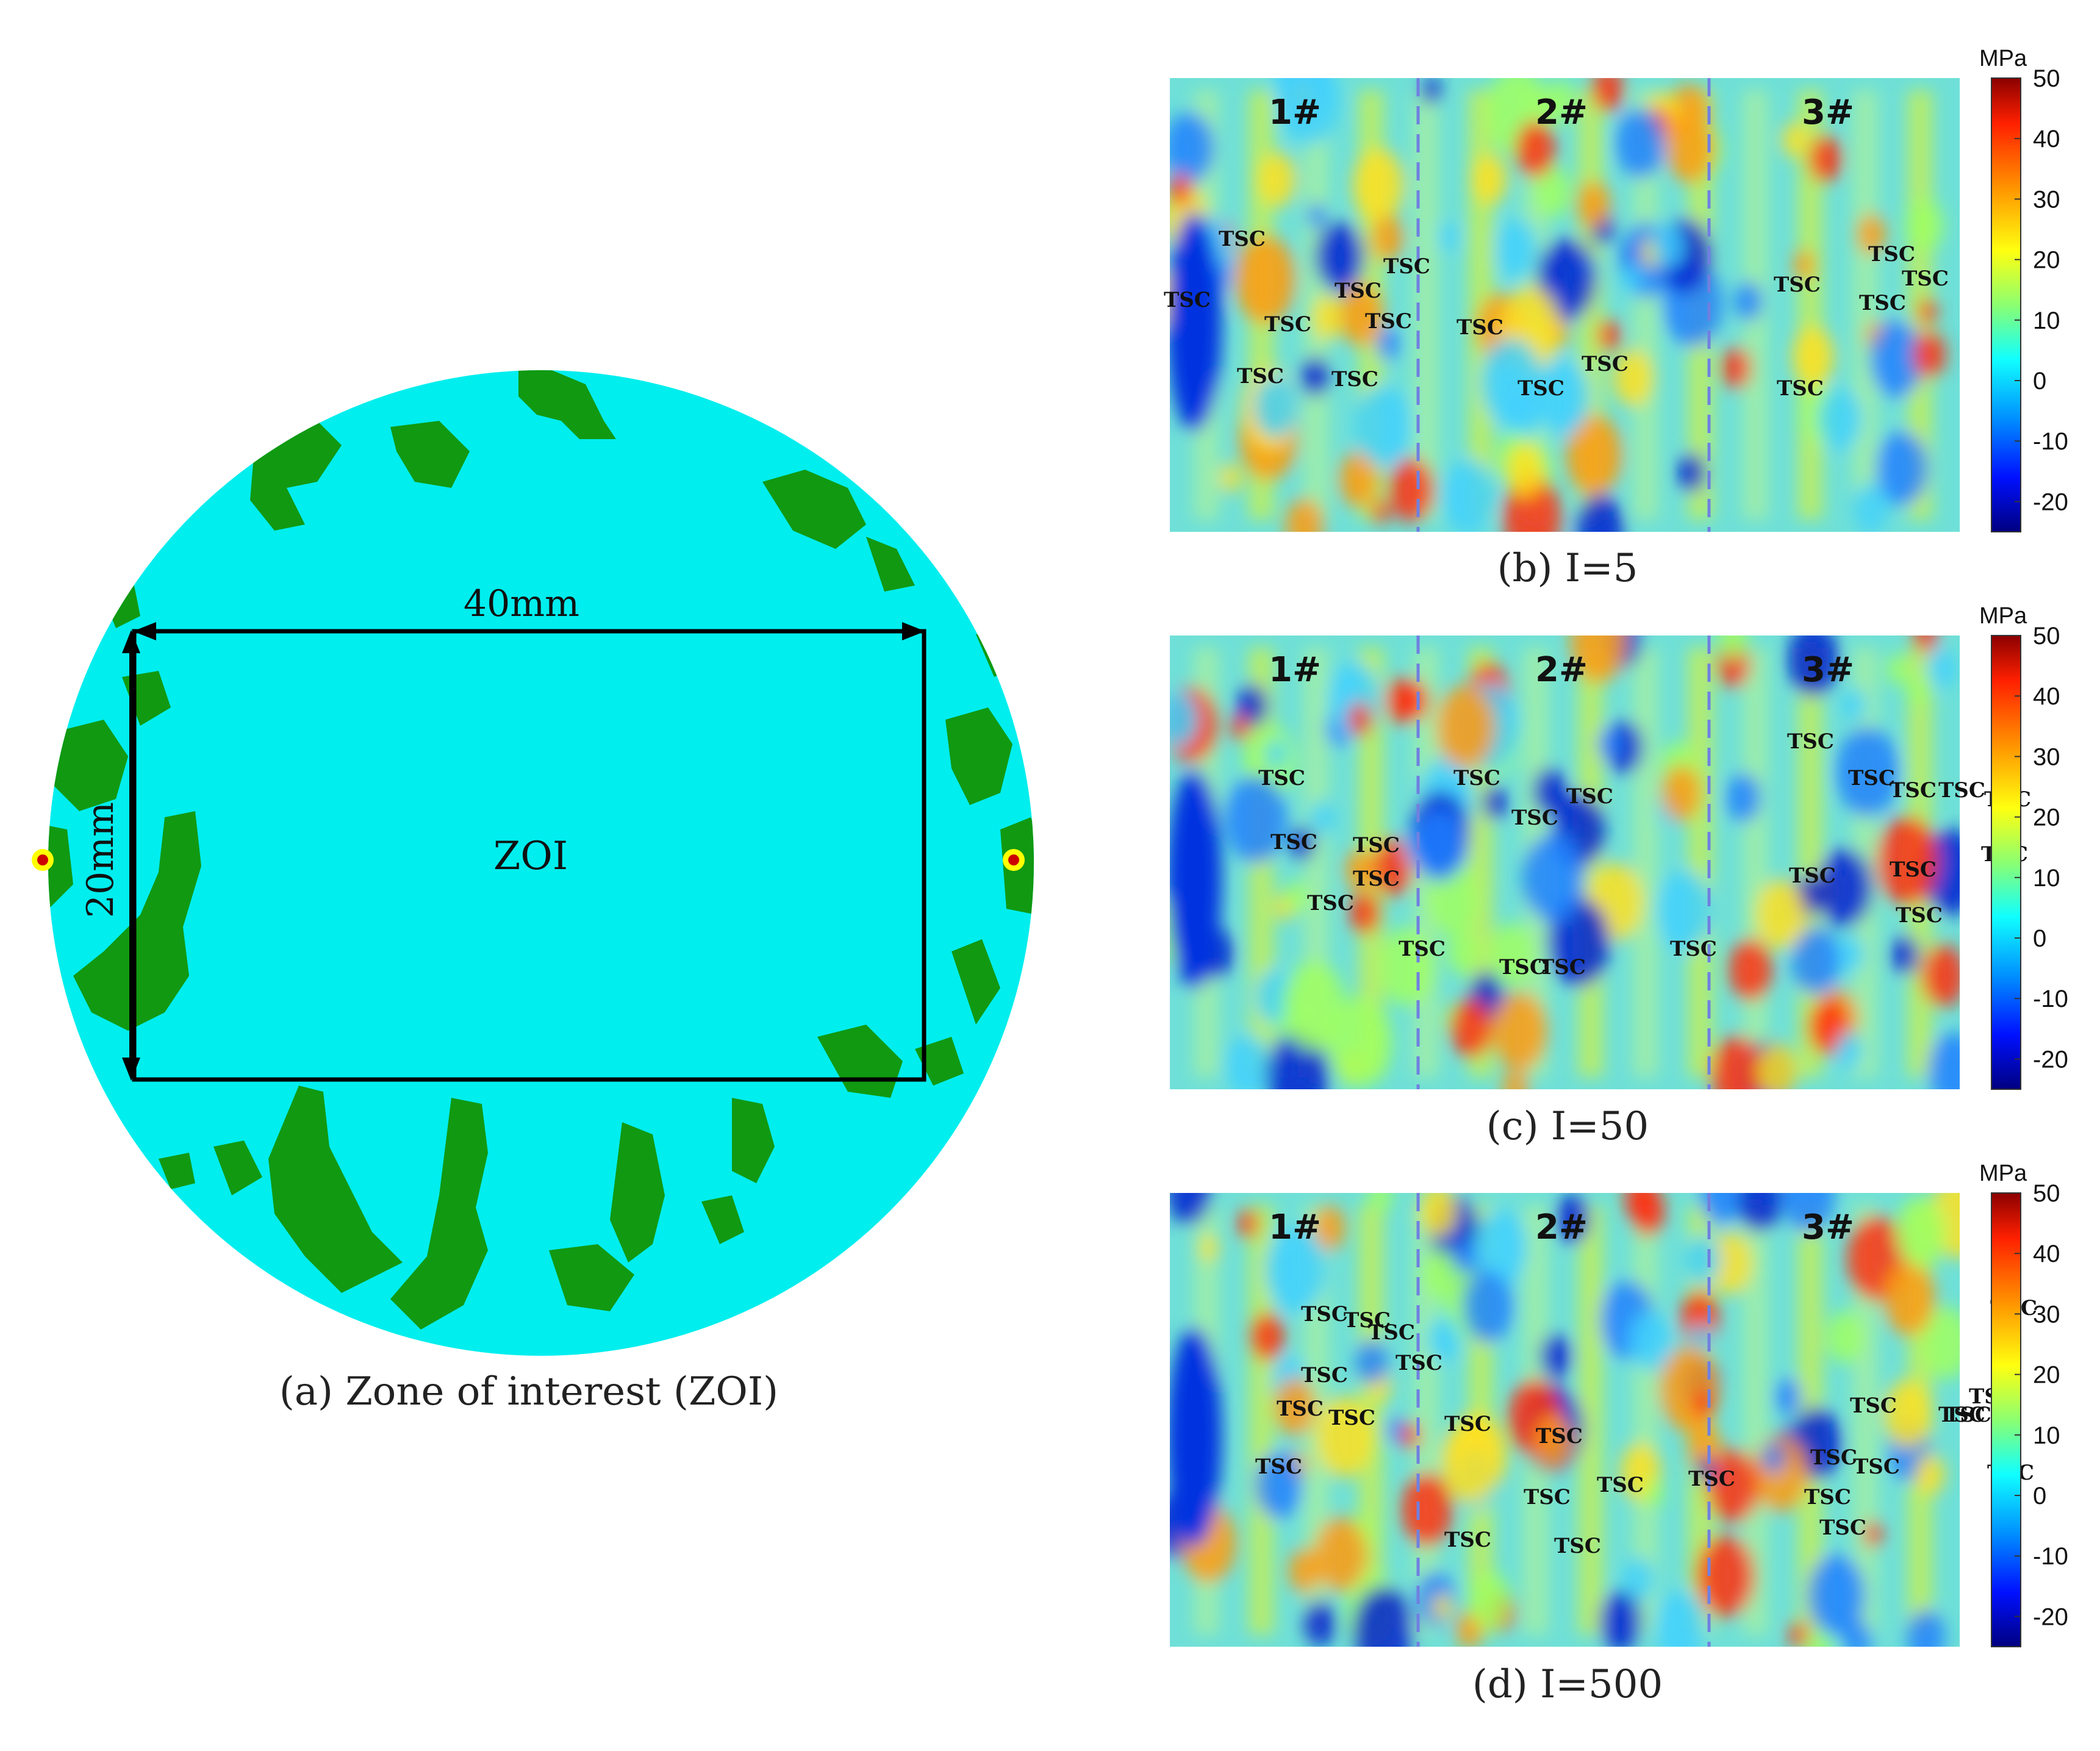  I want to click on width-arrow-left-head, so click(144, 631).